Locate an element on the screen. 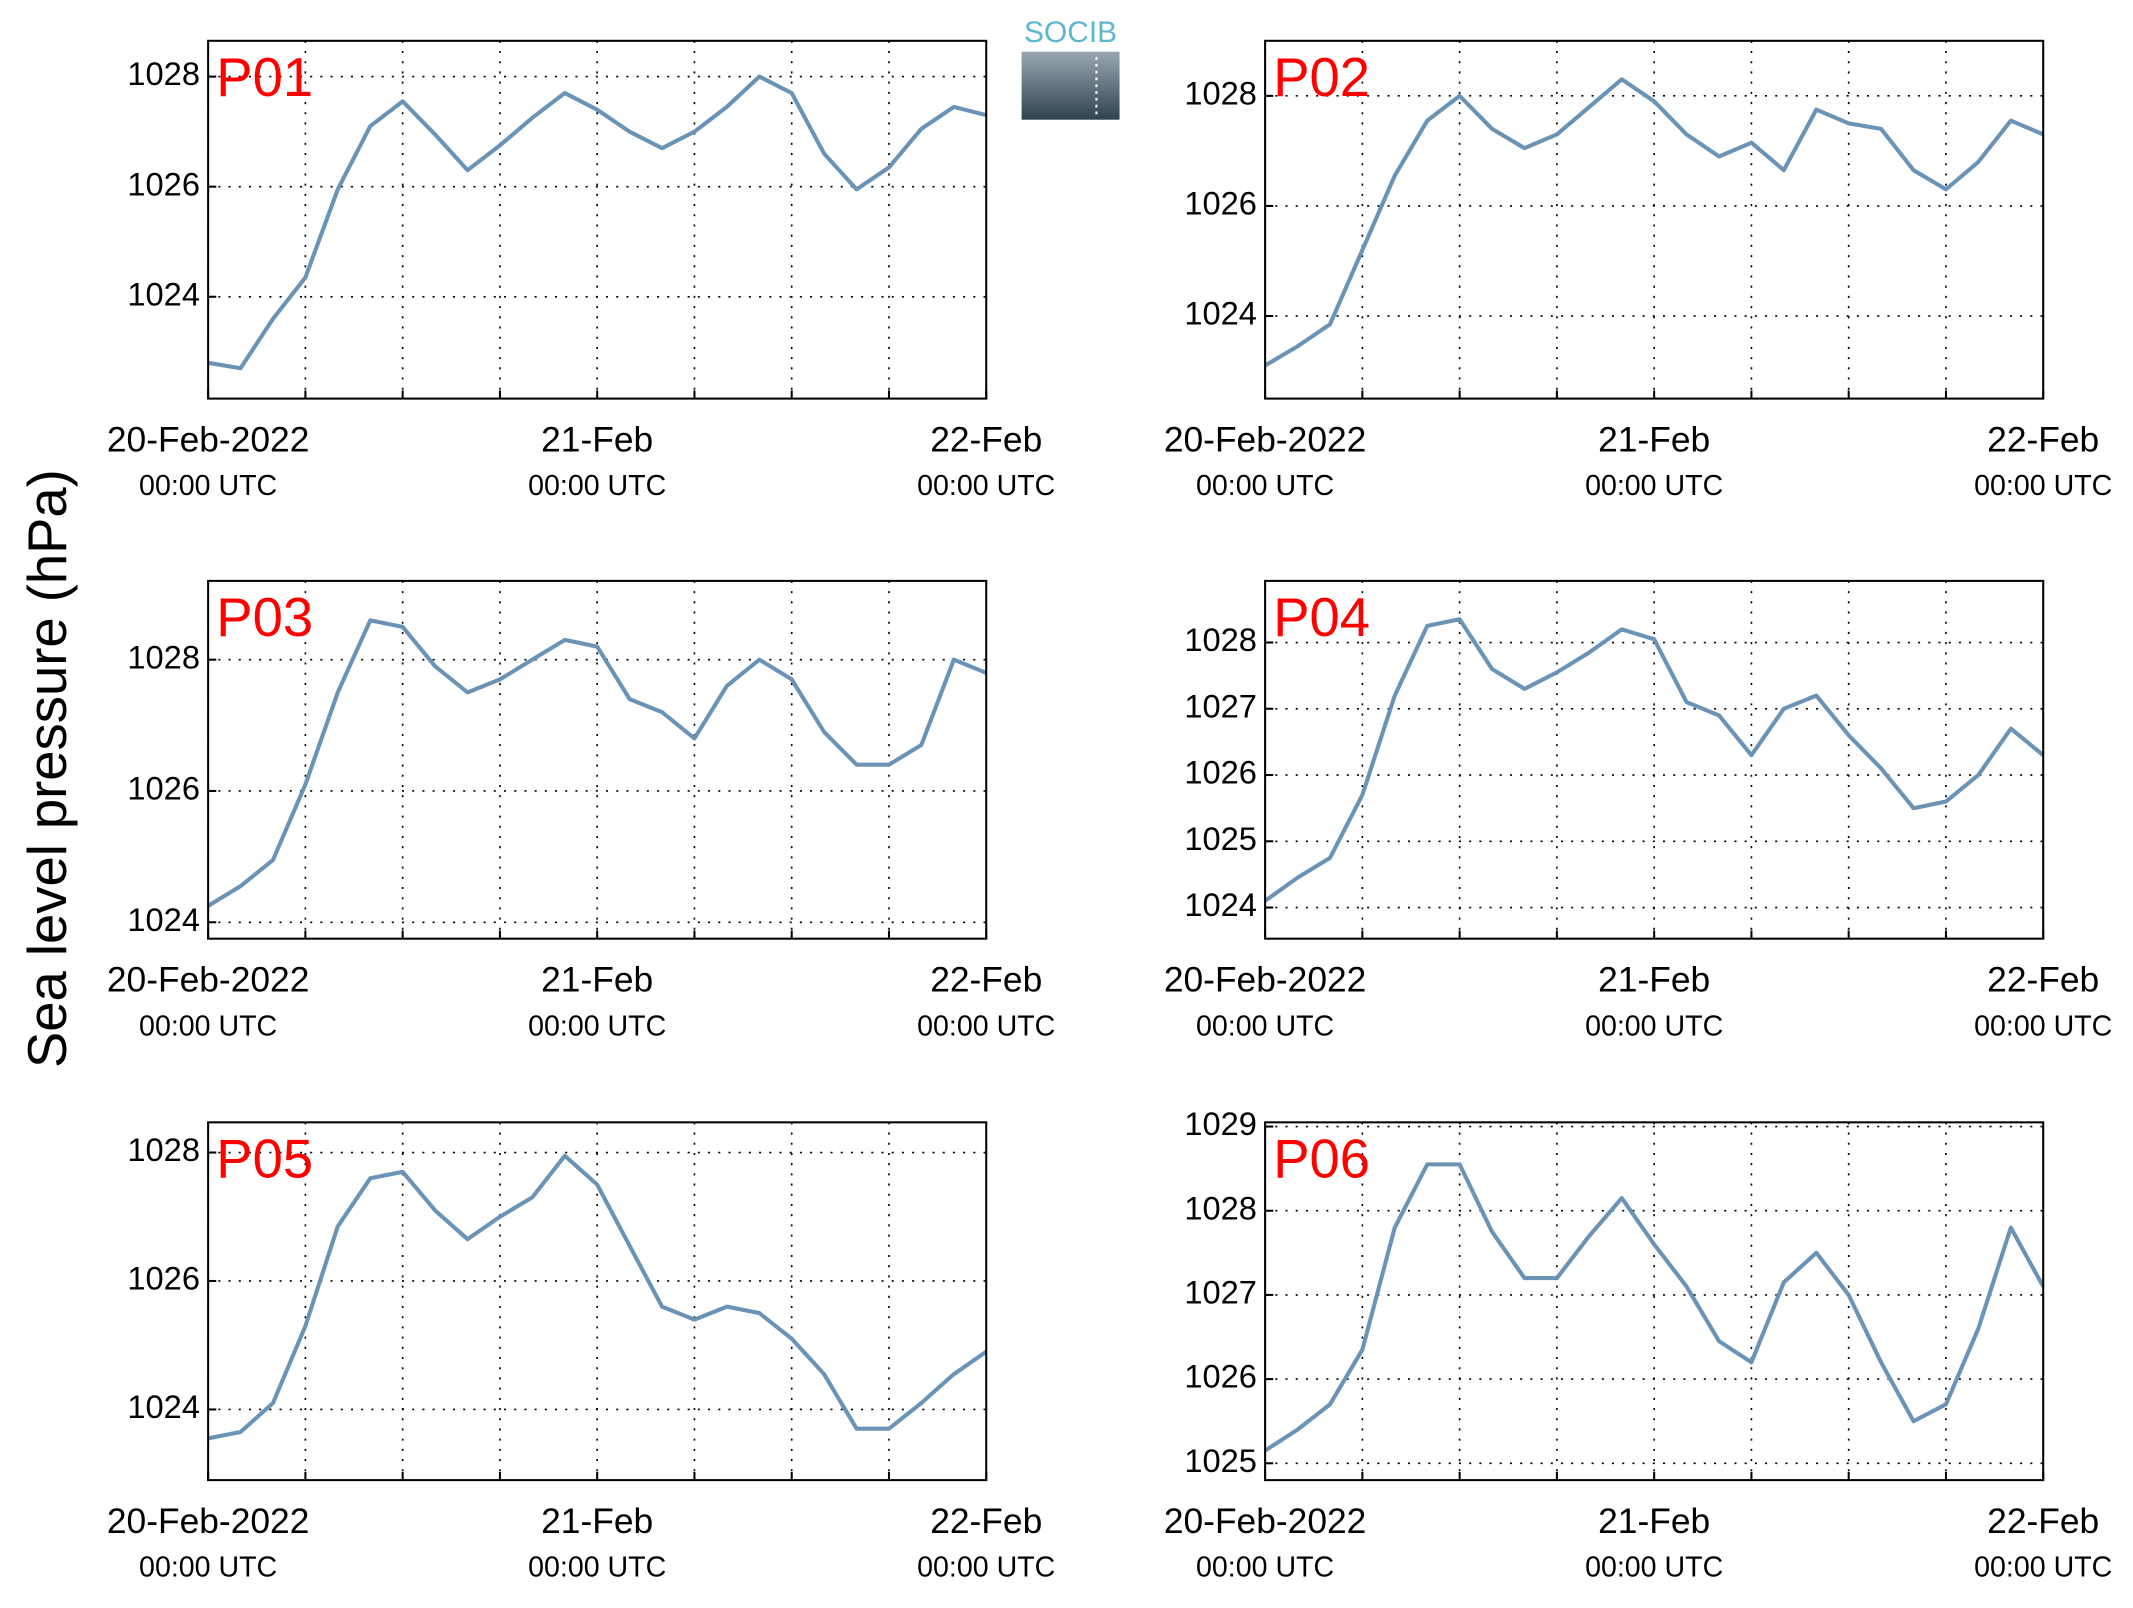 The height and width of the screenshot is (1608, 2133). y-tick-label: 1029 is located at coordinates (1220, 1123).